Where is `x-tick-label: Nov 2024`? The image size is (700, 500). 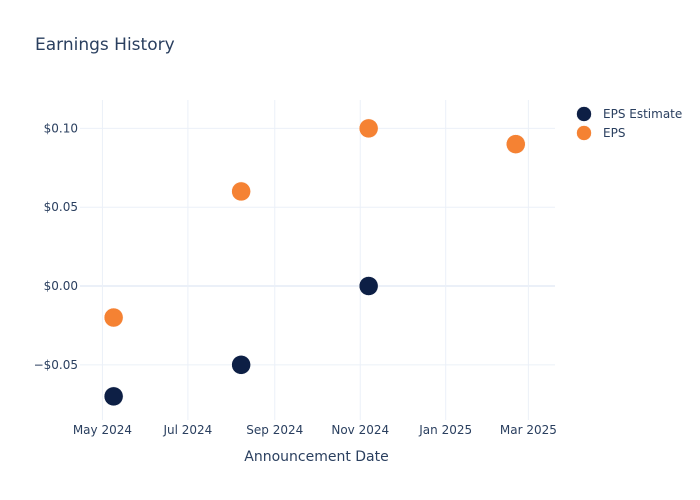 x-tick-label: Nov 2024 is located at coordinates (360, 430).